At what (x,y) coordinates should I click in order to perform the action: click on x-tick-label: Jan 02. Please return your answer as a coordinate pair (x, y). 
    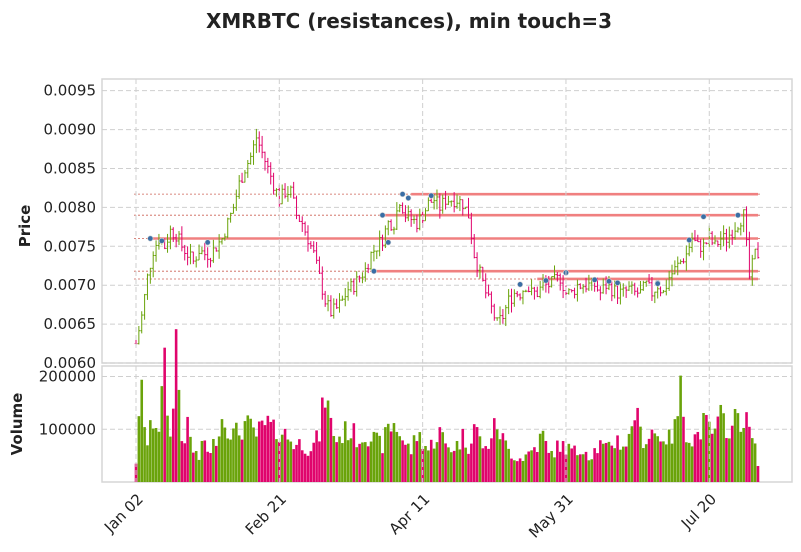
    Looking at the image, I should click on (123, 513).